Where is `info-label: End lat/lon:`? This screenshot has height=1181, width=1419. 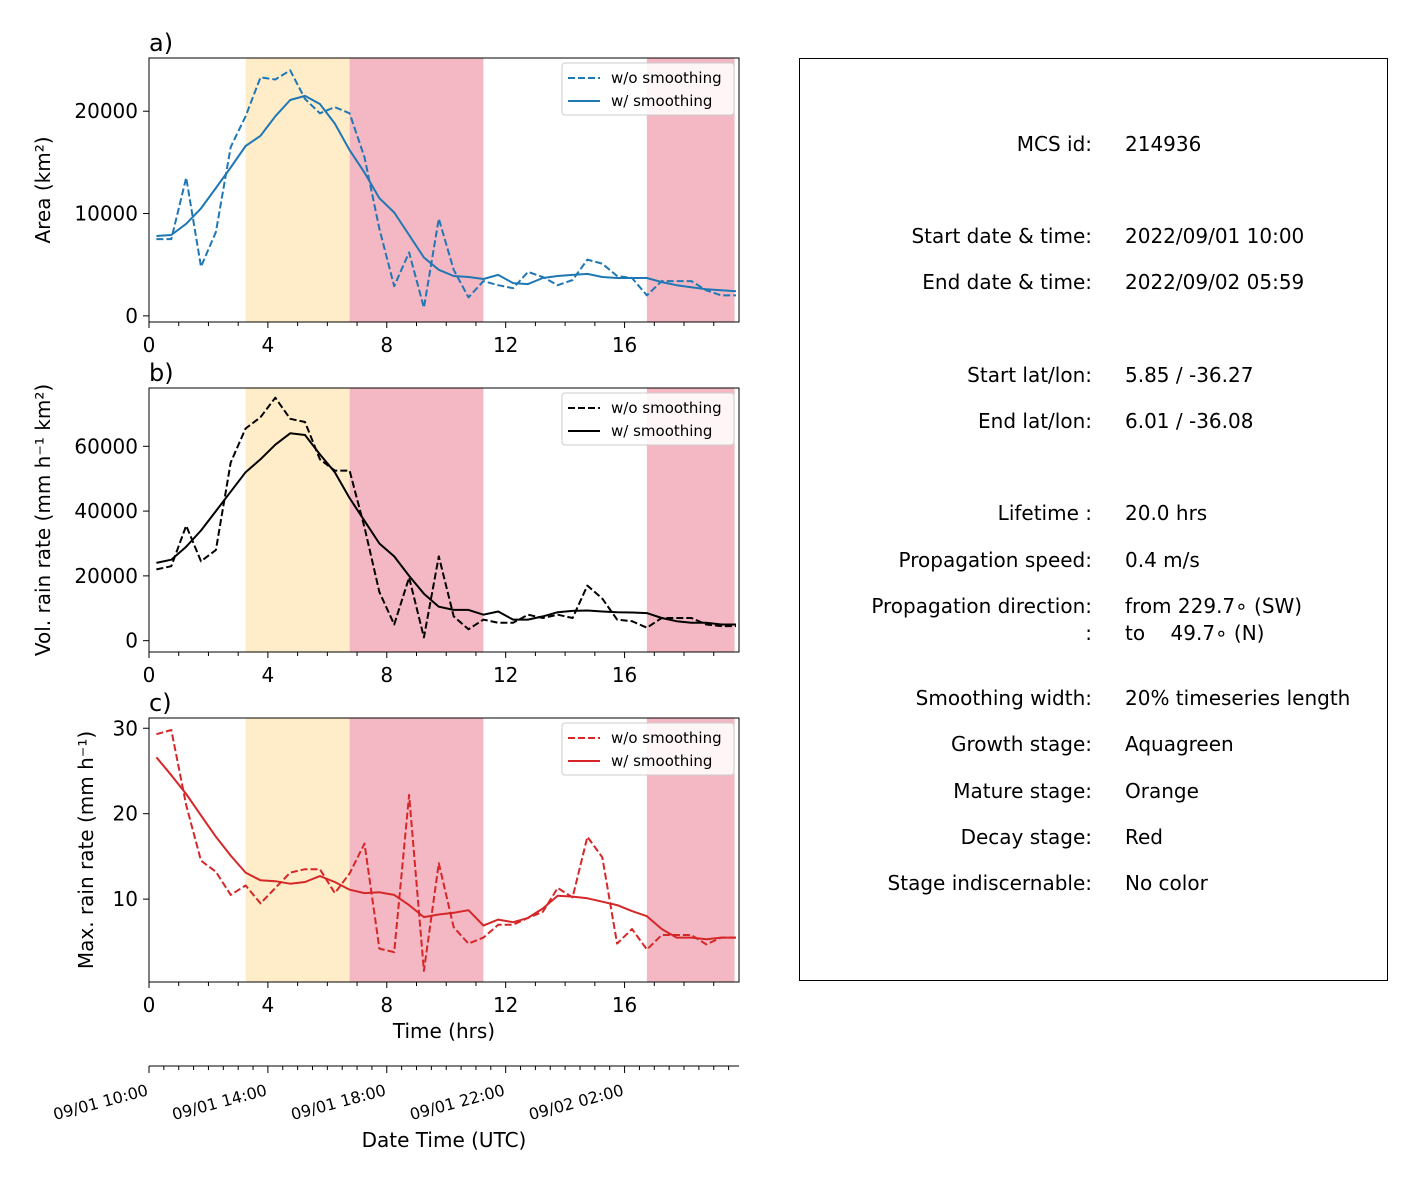 info-label: End lat/lon: is located at coordinates (1035, 421).